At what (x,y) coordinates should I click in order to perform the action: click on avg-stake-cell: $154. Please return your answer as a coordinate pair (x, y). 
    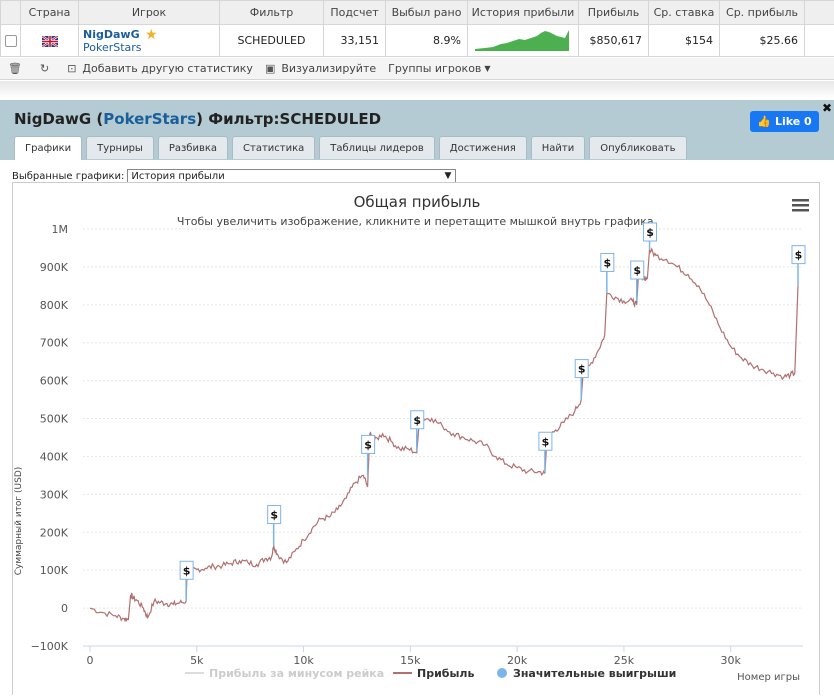
    Looking at the image, I should click on (684, 41).